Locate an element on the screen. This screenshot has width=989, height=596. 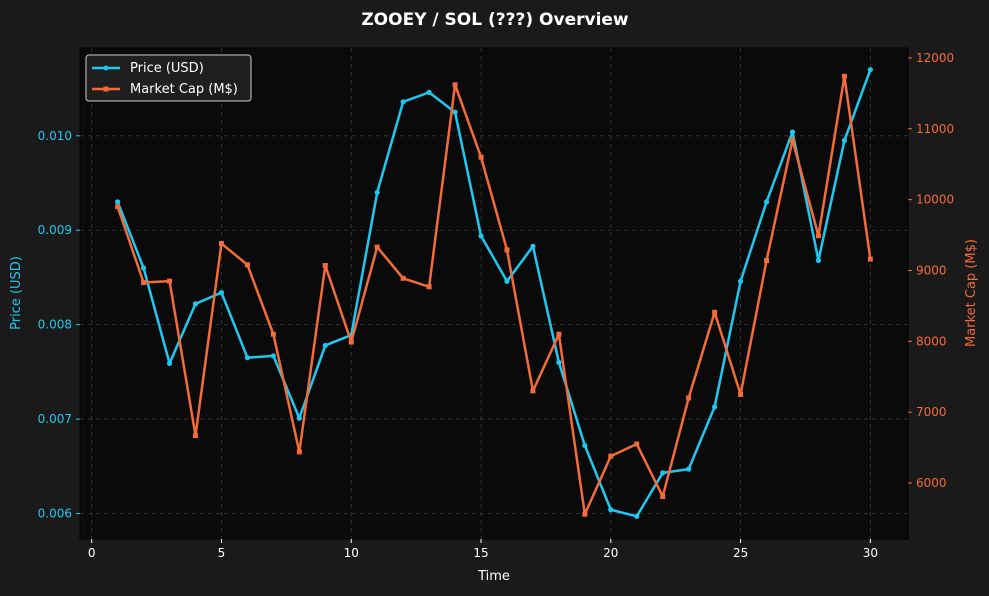
legend-box is located at coordinates (168, 78).